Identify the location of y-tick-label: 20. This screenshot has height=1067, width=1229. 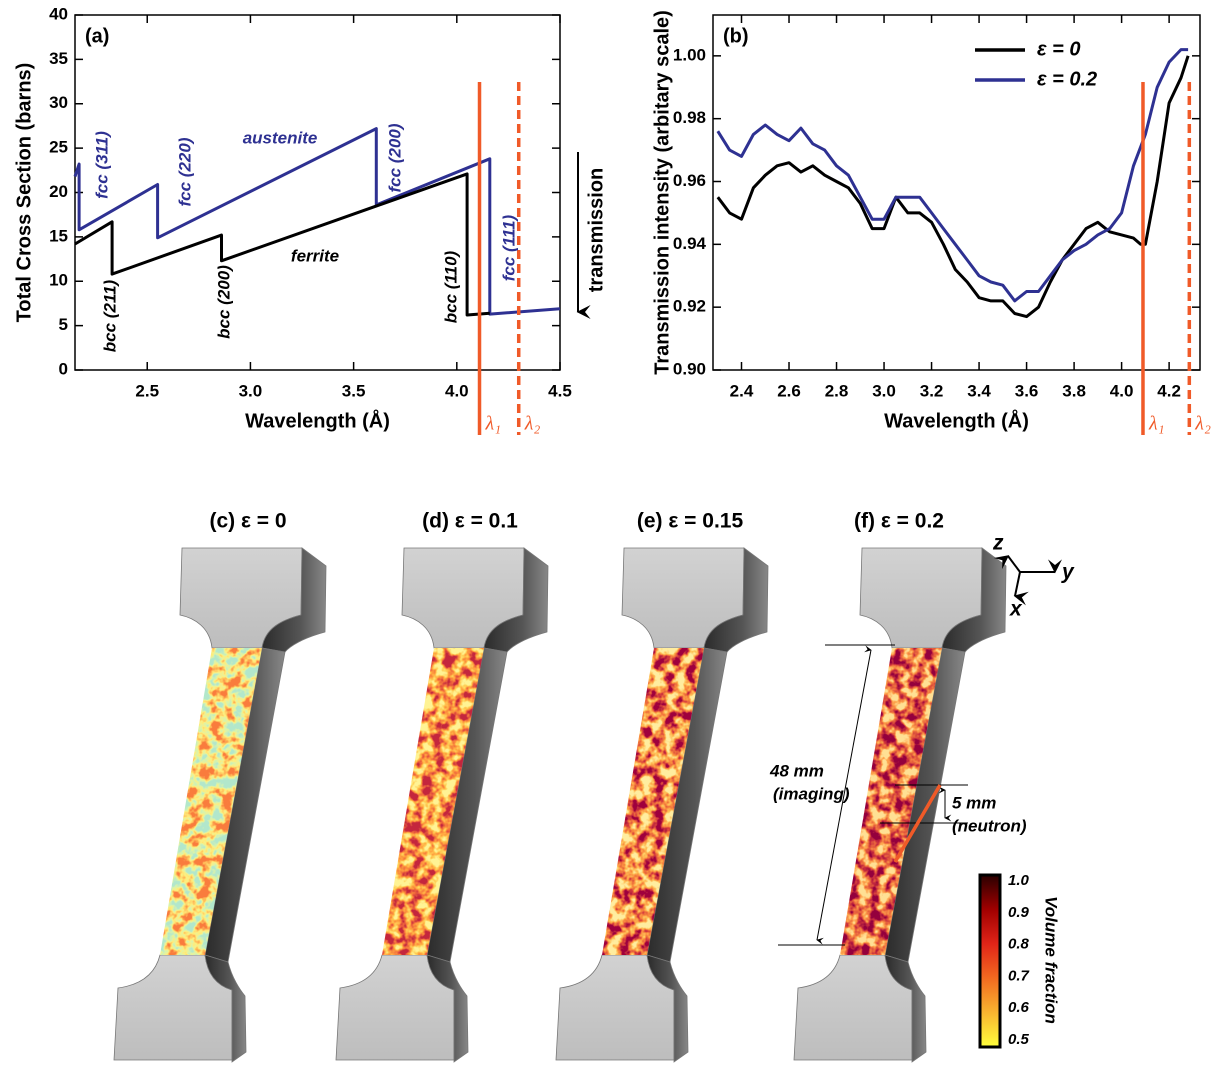
(58, 191).